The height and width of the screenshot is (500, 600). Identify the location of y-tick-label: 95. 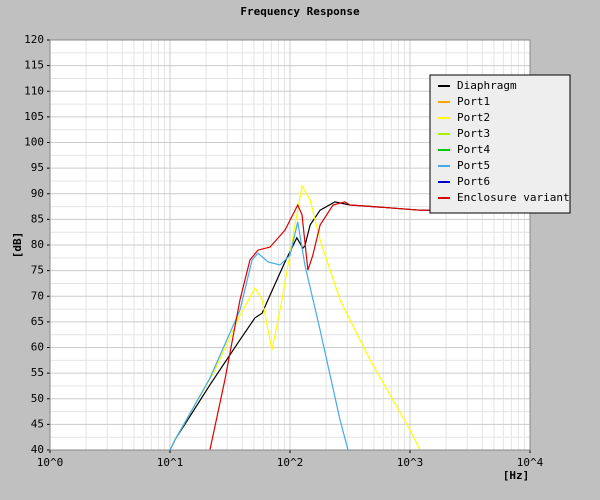
(37, 167).